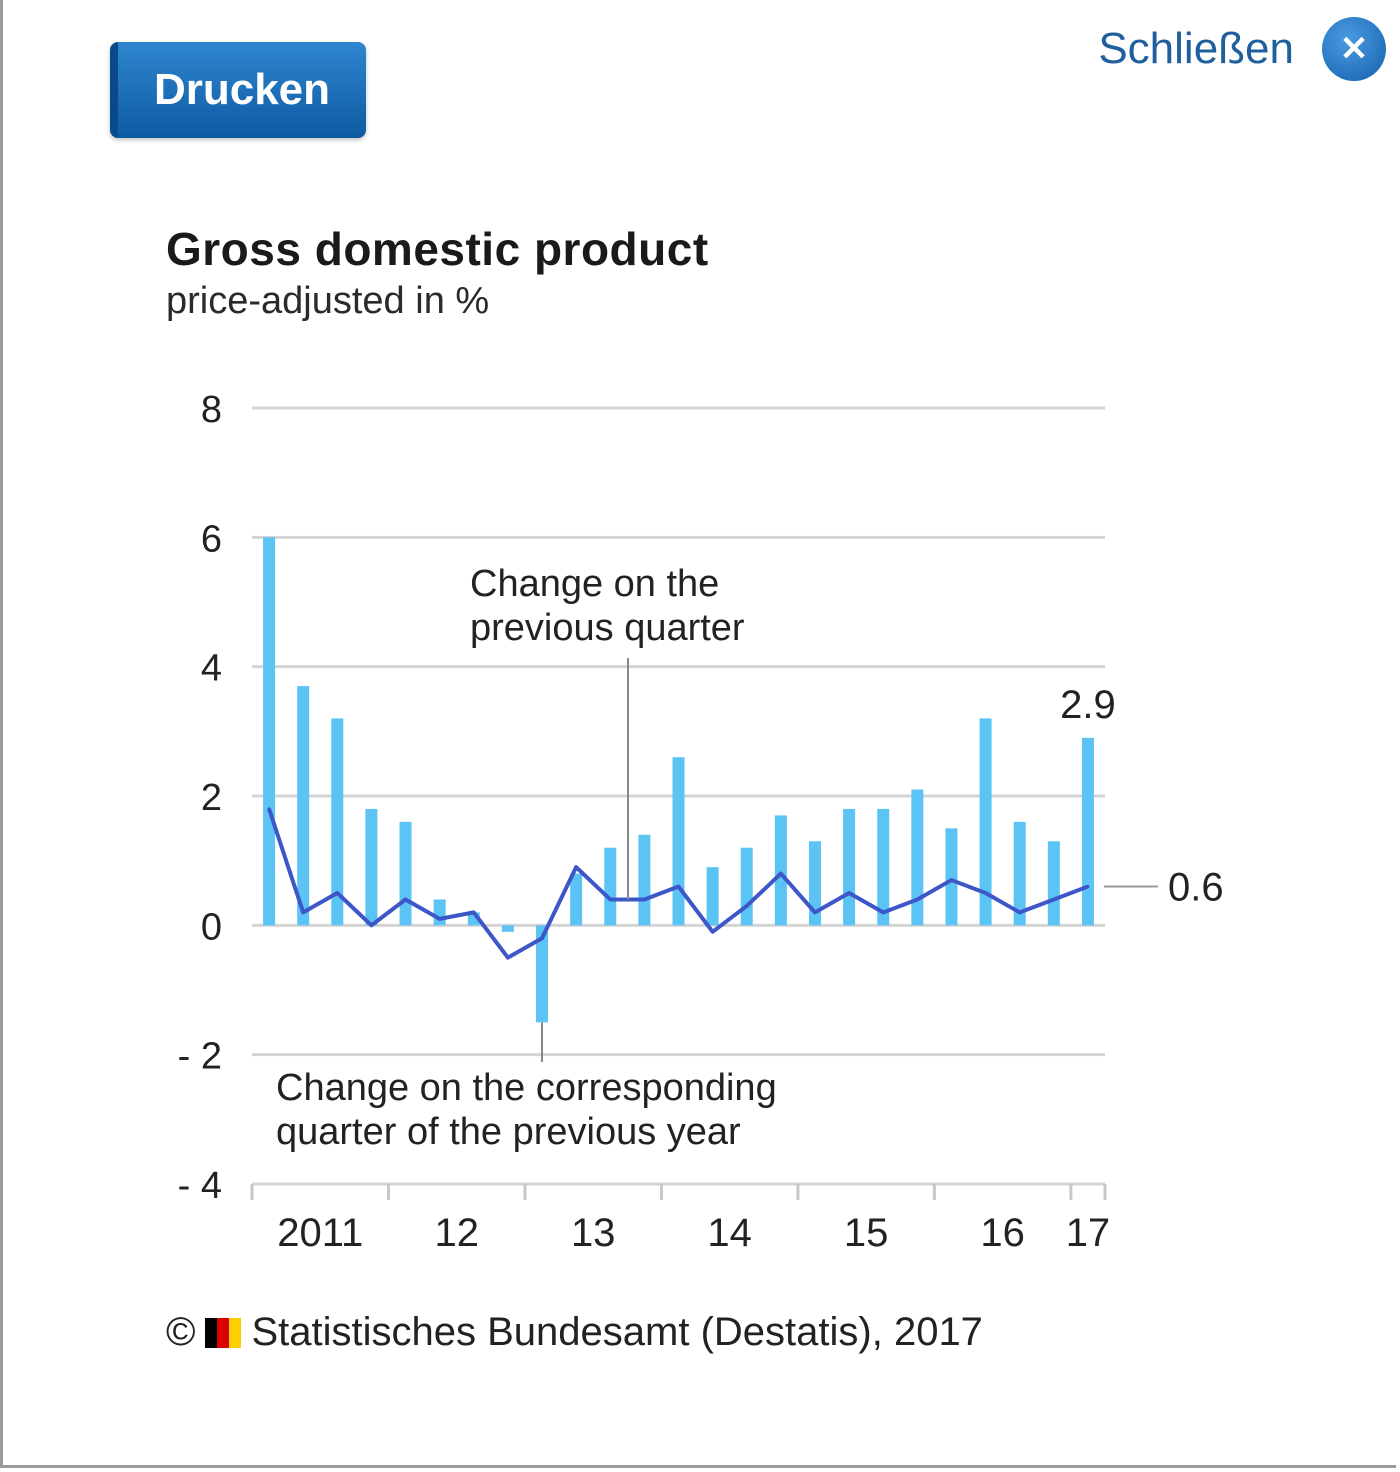  What do you see at coordinates (235, 1332) in the screenshot?
I see `flag-stripe-gold` at bounding box center [235, 1332].